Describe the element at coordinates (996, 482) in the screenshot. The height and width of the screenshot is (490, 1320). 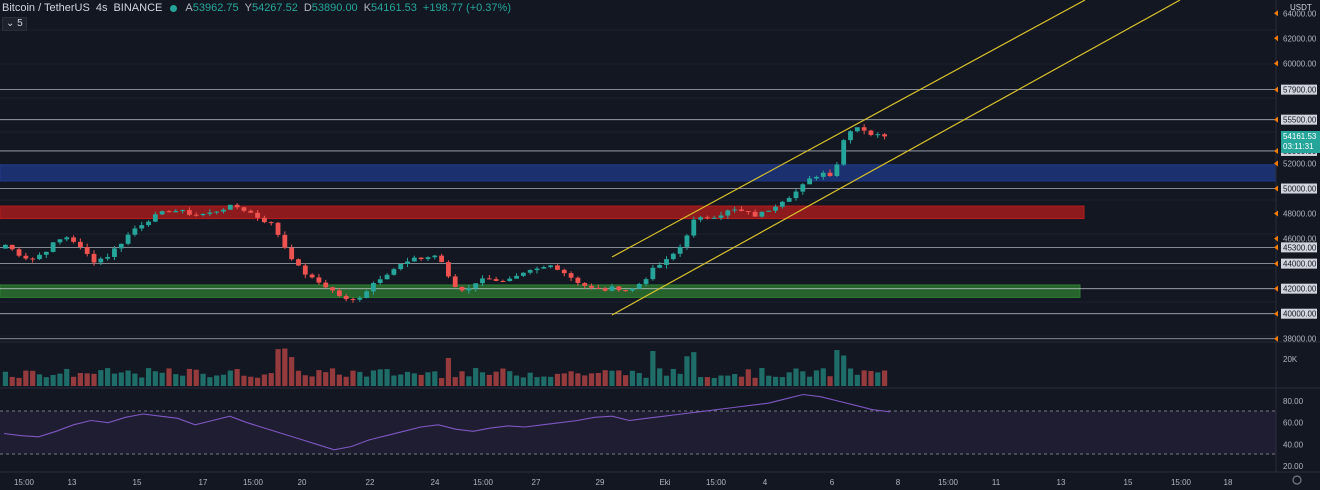
I see `time-axis-tick: 11` at that location.